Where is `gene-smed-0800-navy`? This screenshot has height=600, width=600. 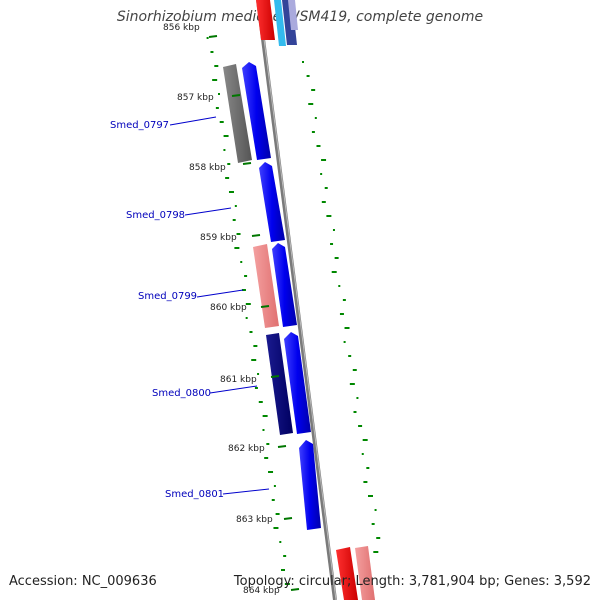 gene-smed-0800-navy is located at coordinates (279, 384).